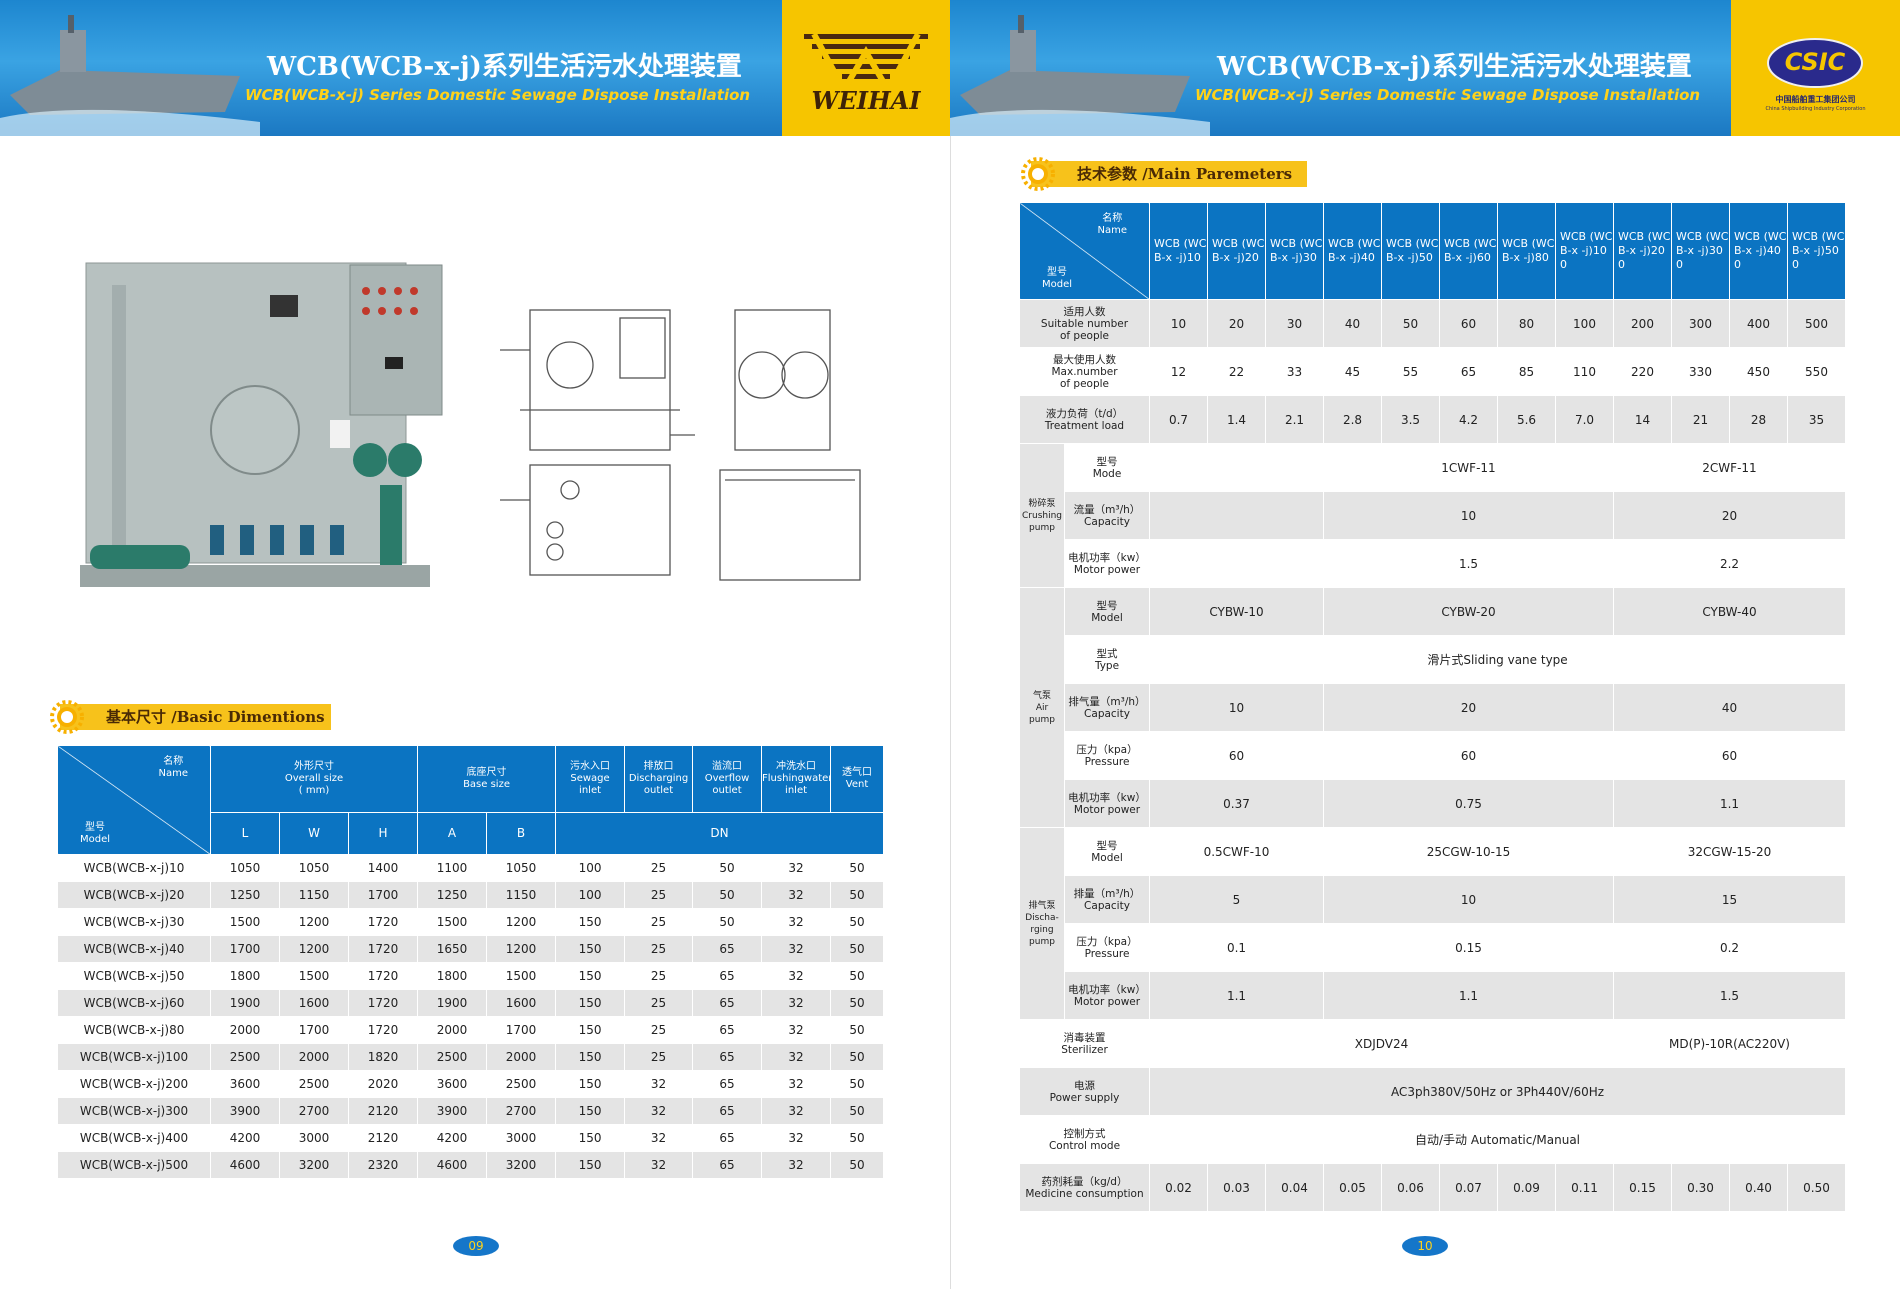  I want to click on text-line: Model, so click(1057, 284).